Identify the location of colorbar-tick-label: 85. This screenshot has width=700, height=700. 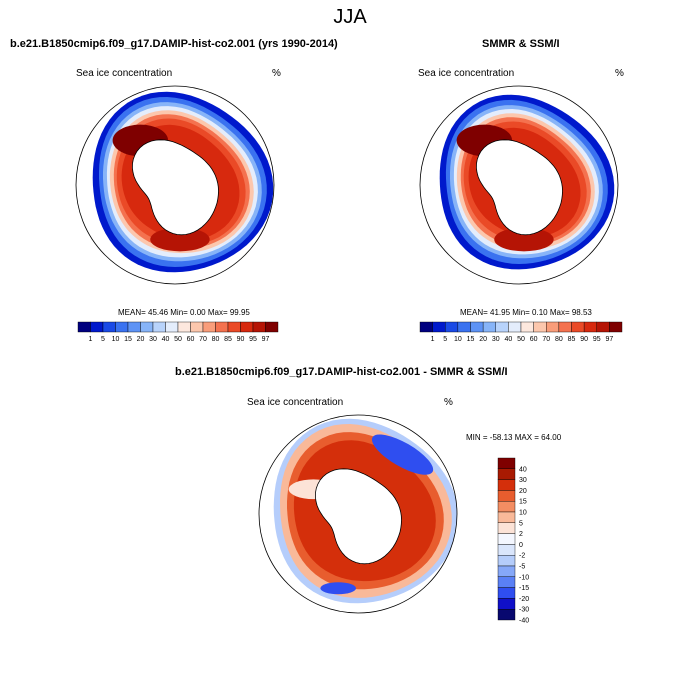
(228, 339).